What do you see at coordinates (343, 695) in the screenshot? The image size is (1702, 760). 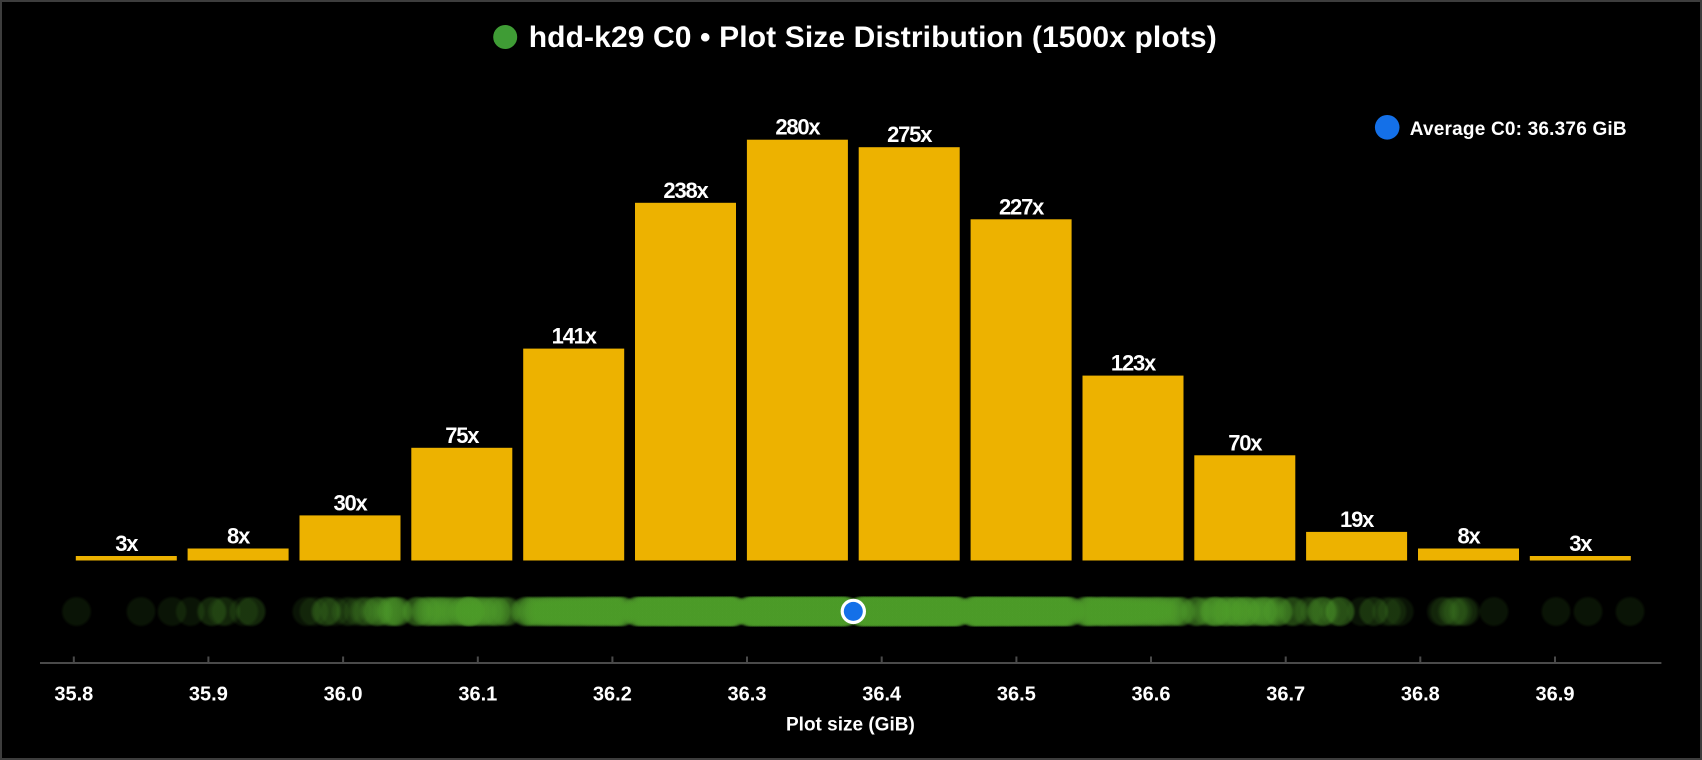 I see `svg-text: 36.0` at bounding box center [343, 695].